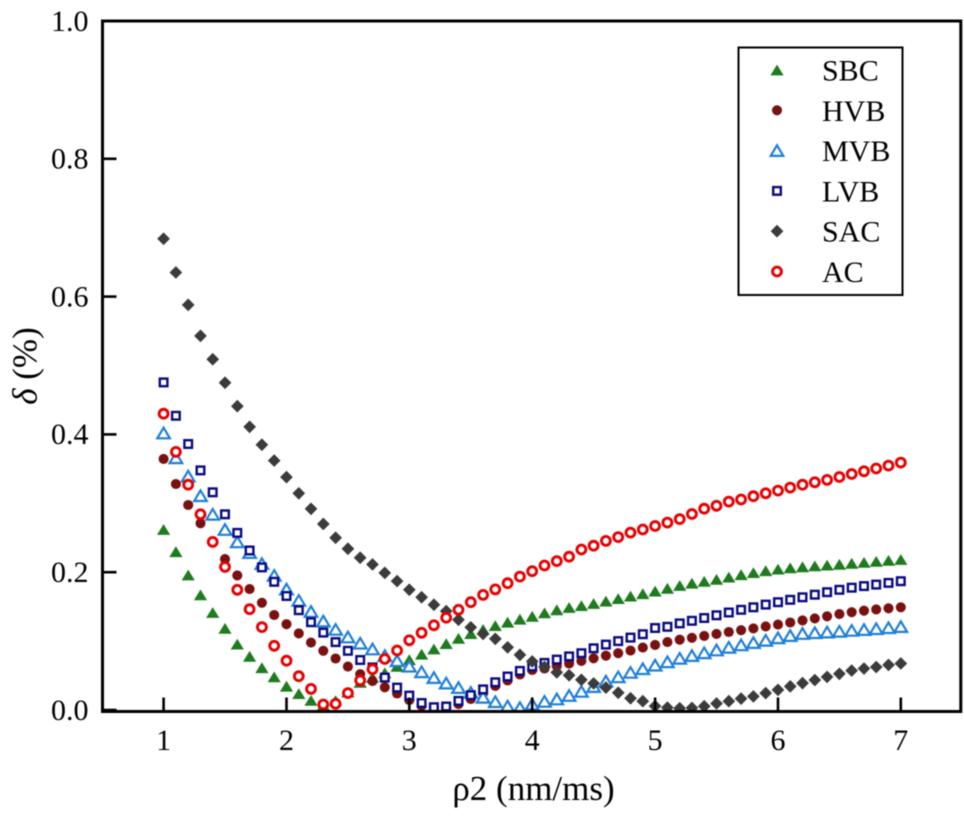  What do you see at coordinates (900, 740) in the screenshot?
I see `svg-text: 7` at bounding box center [900, 740].